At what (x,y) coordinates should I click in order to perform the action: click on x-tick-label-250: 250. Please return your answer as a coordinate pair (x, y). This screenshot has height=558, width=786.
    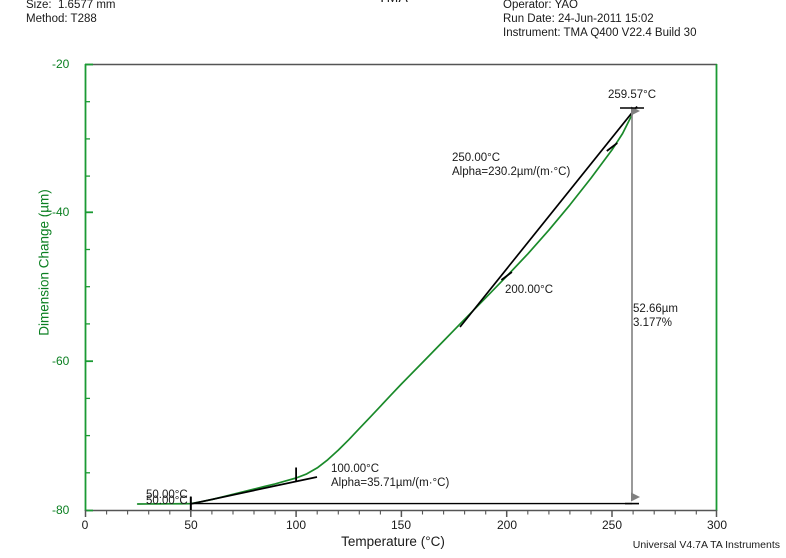
    Looking at the image, I should click on (612, 525).